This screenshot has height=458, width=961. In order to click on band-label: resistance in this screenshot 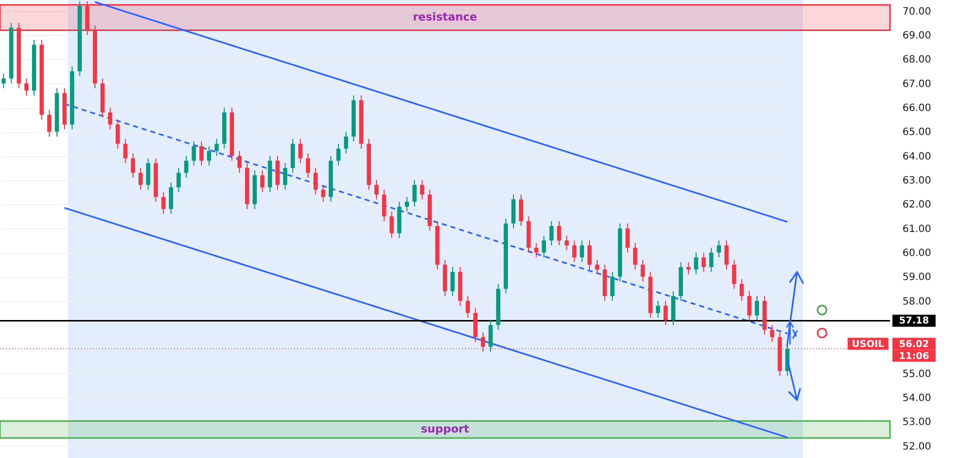, I will do `click(445, 17)`.